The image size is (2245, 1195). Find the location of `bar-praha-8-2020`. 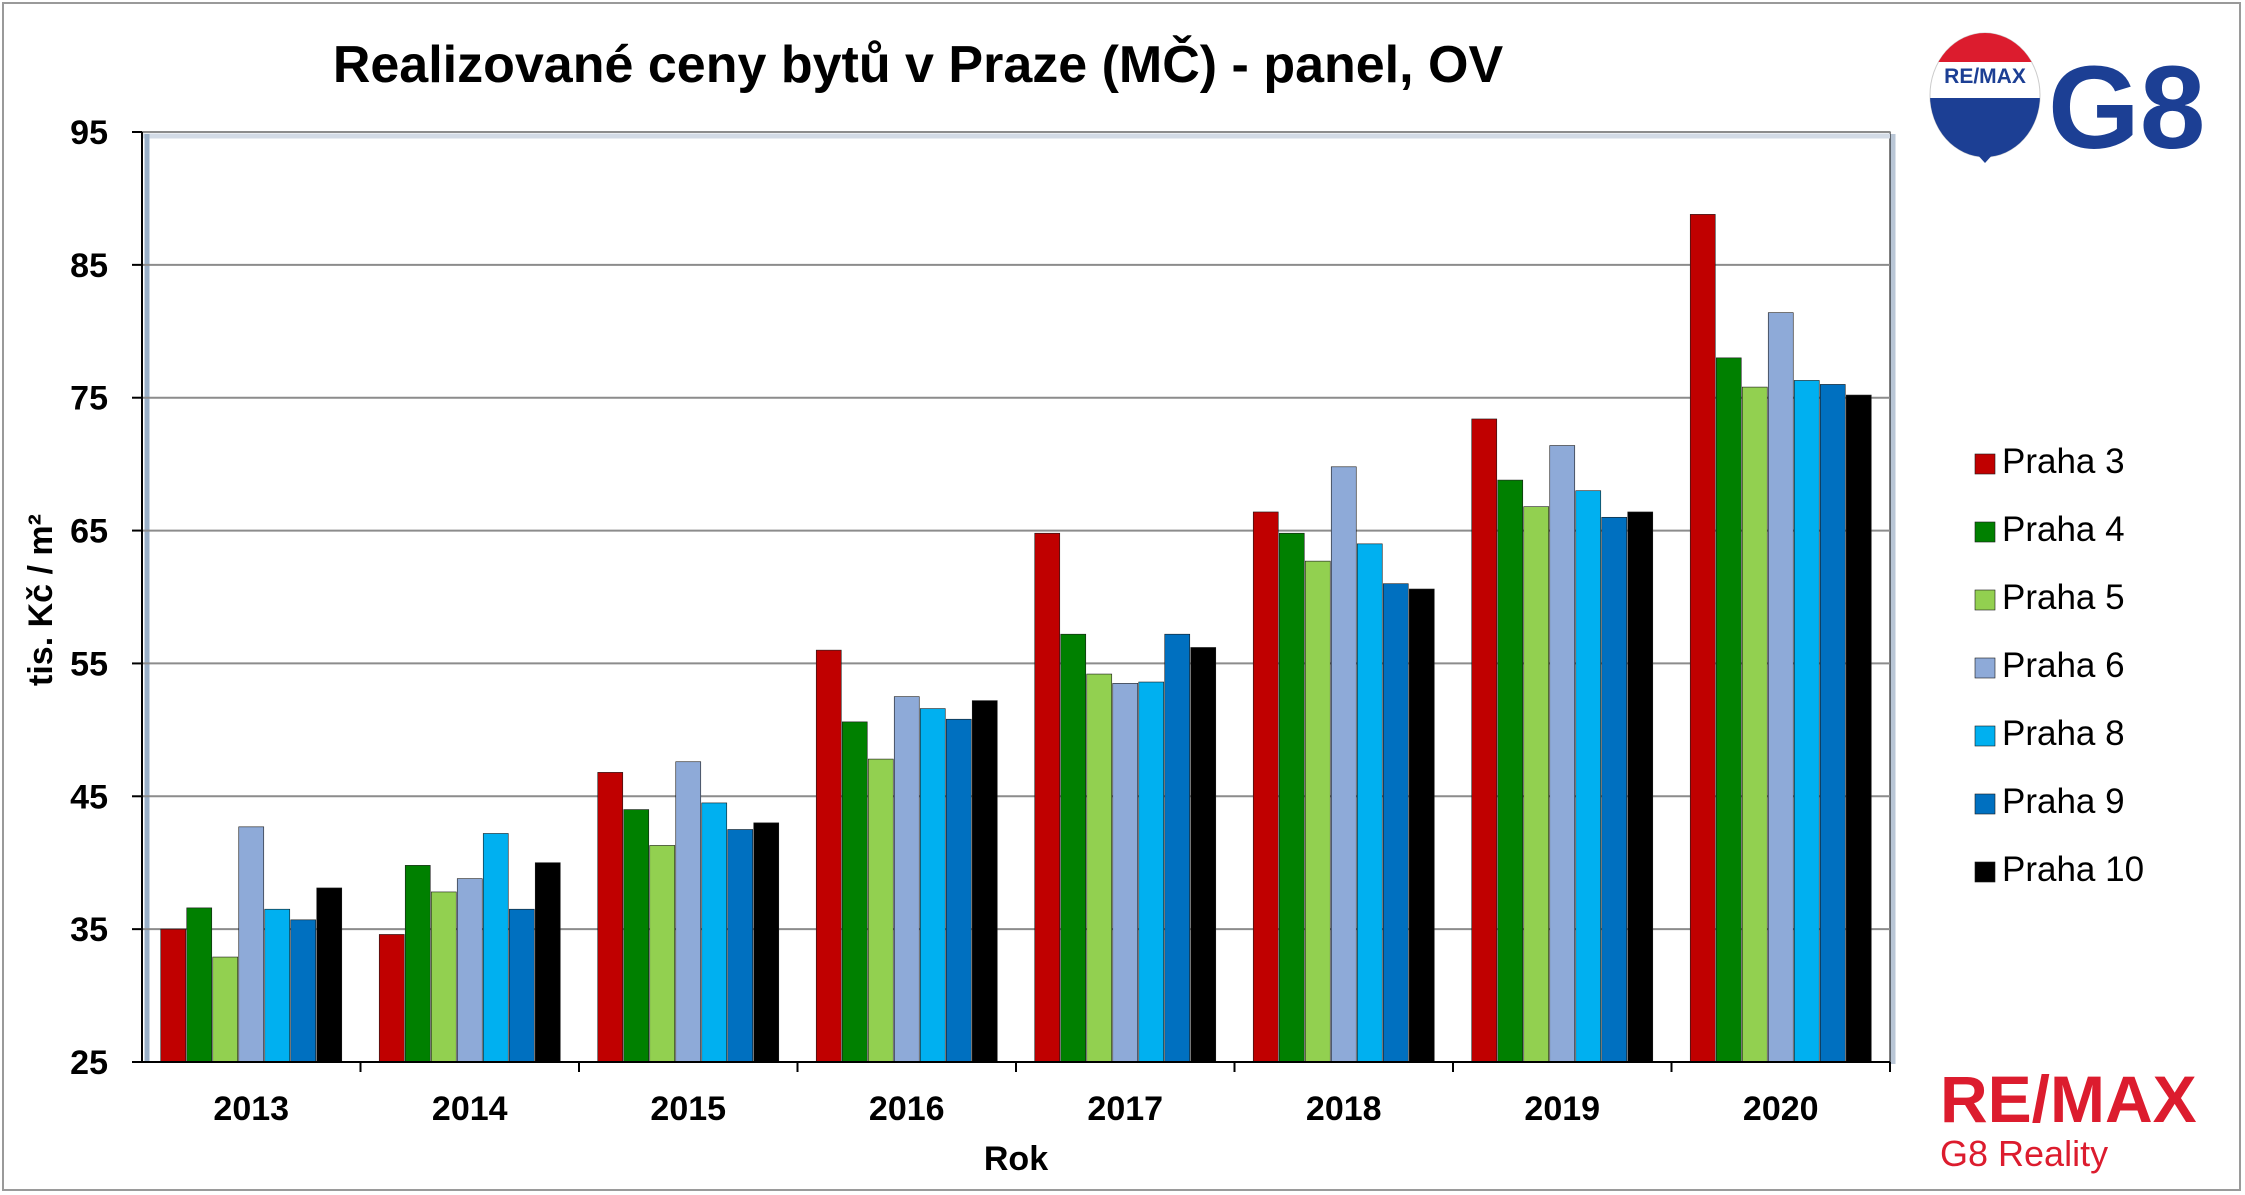

bar-praha-8-2020 is located at coordinates (1806, 721).